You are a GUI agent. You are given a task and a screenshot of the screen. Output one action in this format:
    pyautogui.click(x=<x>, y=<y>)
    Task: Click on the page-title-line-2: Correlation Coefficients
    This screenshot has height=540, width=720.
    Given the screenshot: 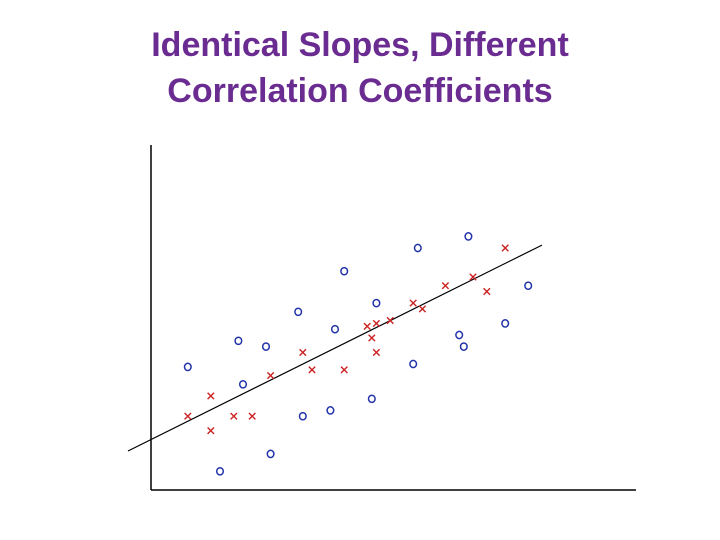 What is the action you would take?
    pyautogui.click(x=360, y=91)
    